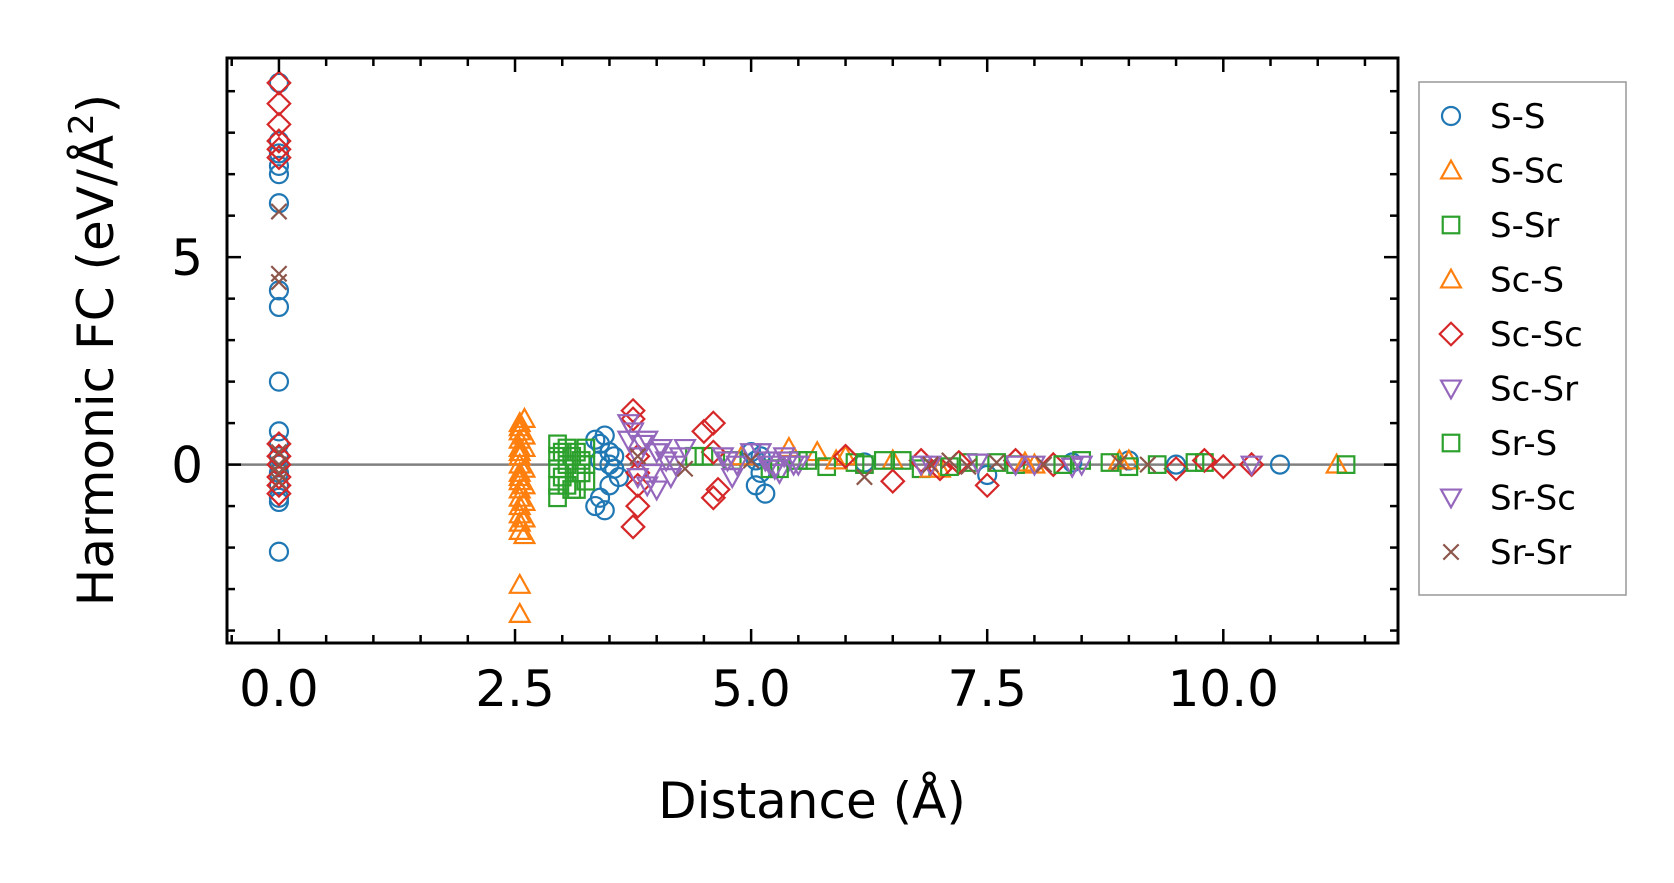  I want to click on series-s-sr, so click(952, 471).